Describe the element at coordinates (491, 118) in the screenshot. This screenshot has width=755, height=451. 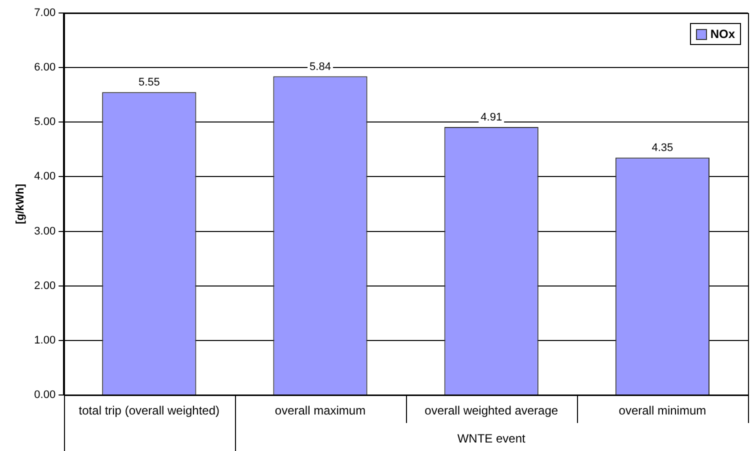
I see `data-label: 4.91` at that location.